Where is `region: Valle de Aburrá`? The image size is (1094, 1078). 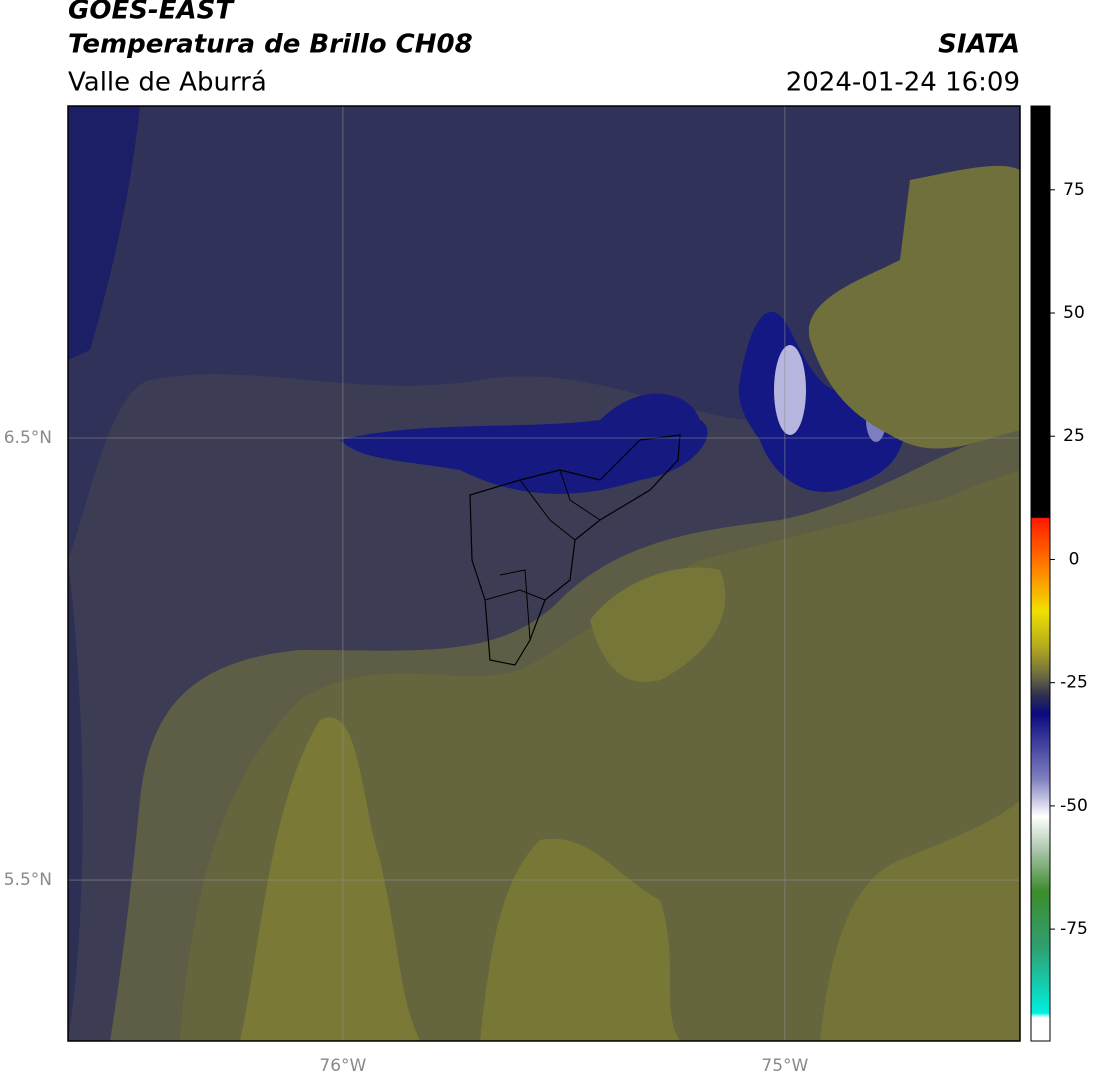 region: Valle de Aburrá is located at coordinates (167, 83).